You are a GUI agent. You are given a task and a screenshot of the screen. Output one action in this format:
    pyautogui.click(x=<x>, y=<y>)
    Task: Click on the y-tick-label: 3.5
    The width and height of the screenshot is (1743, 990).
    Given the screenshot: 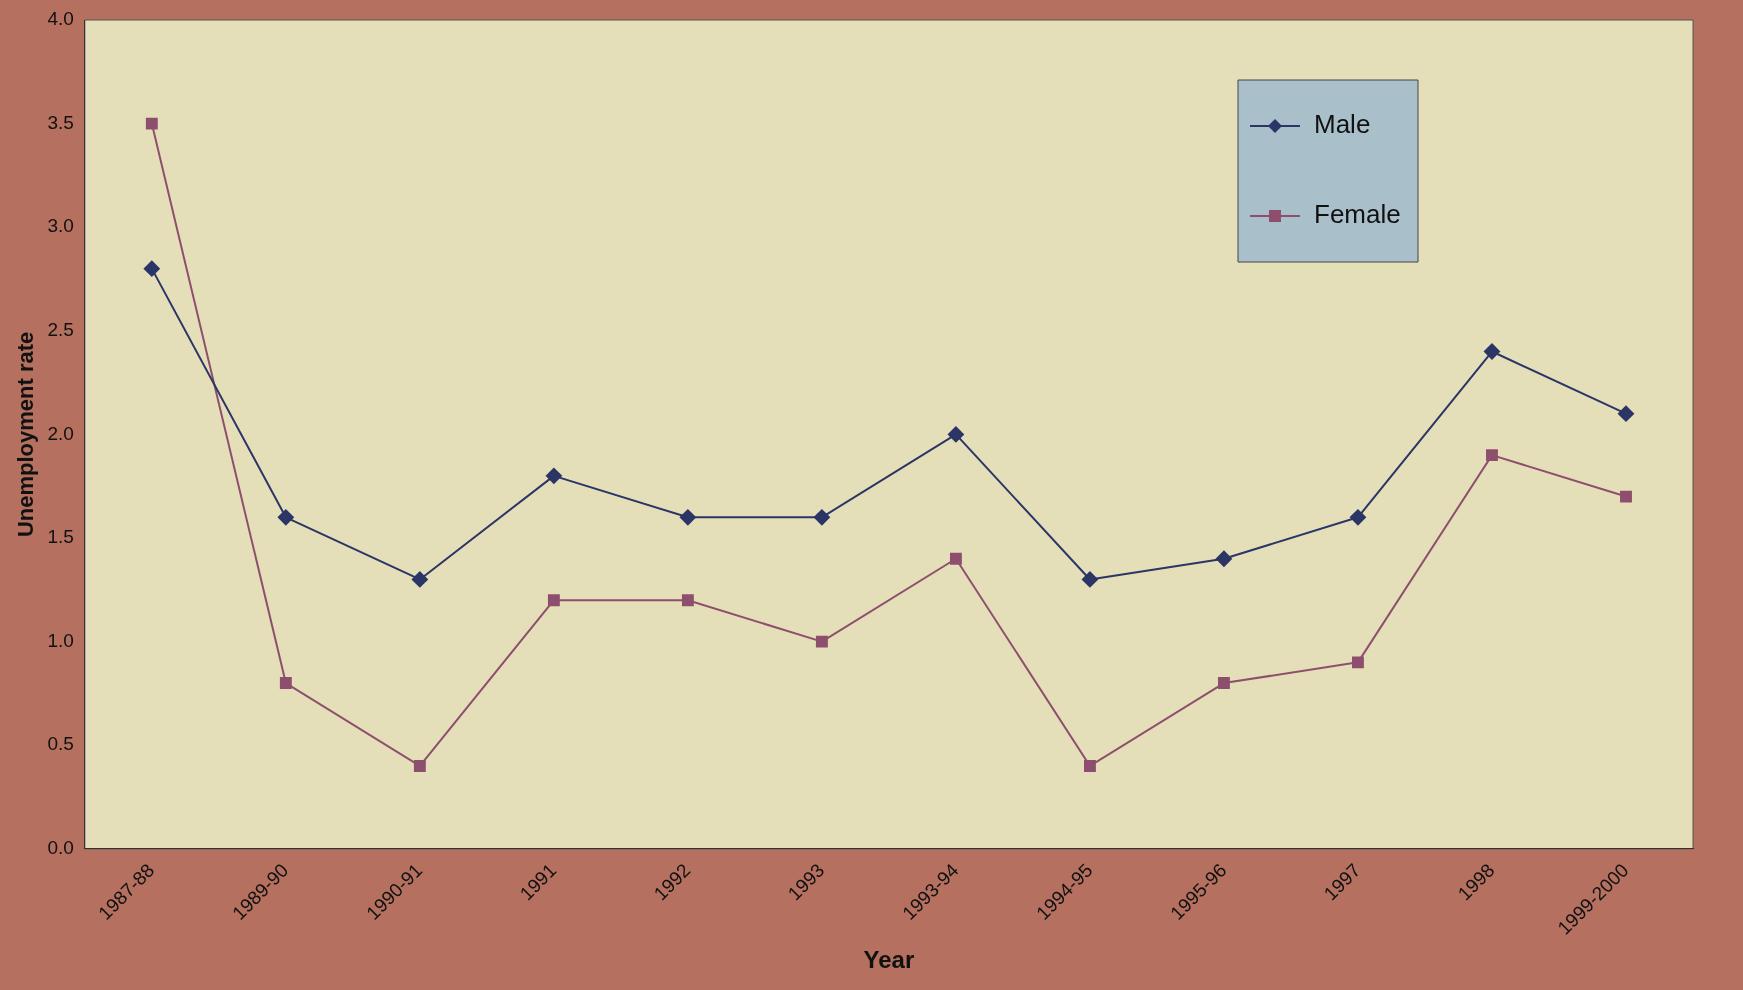 What is the action you would take?
    pyautogui.click(x=60, y=122)
    